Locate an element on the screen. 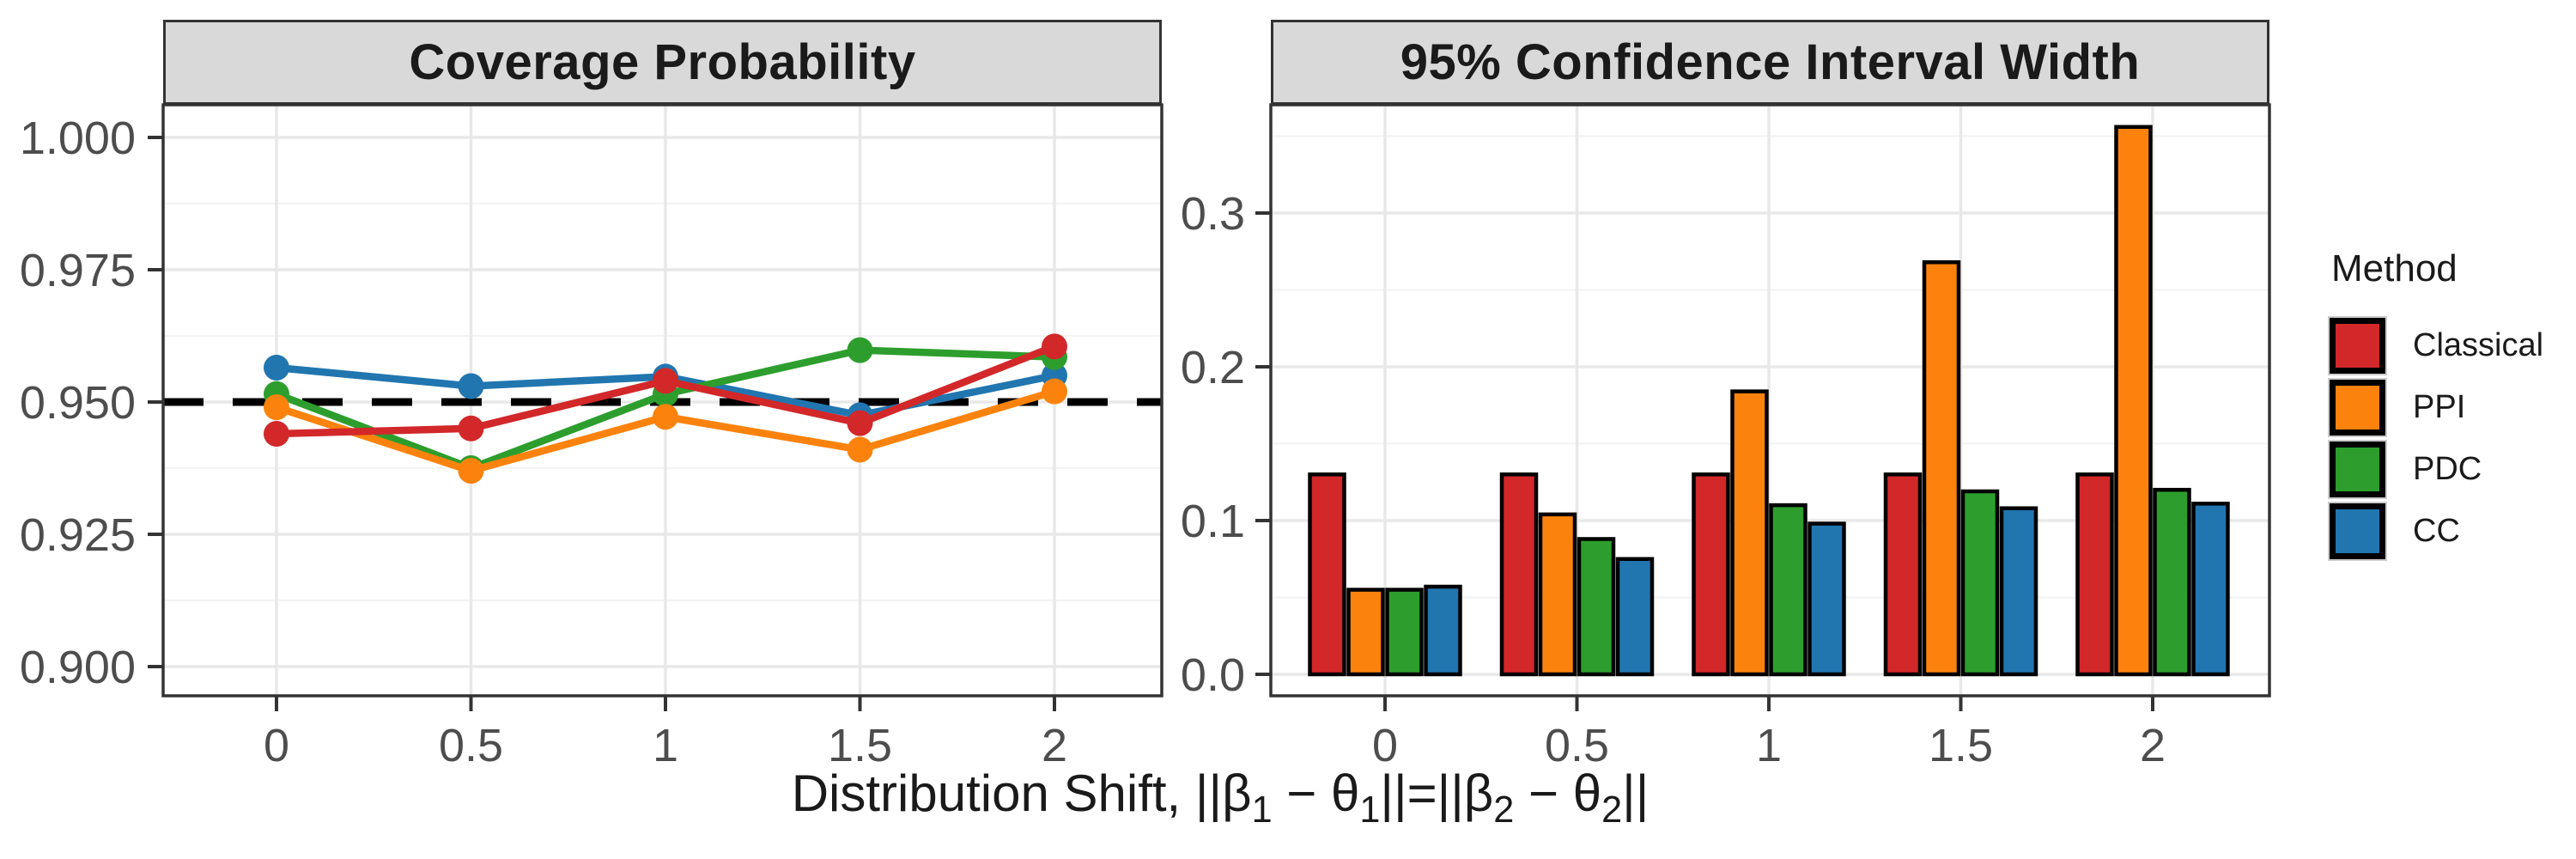 The width and height of the screenshot is (2576, 859). legend-item-pdc: PDC is located at coordinates (2436, 469).